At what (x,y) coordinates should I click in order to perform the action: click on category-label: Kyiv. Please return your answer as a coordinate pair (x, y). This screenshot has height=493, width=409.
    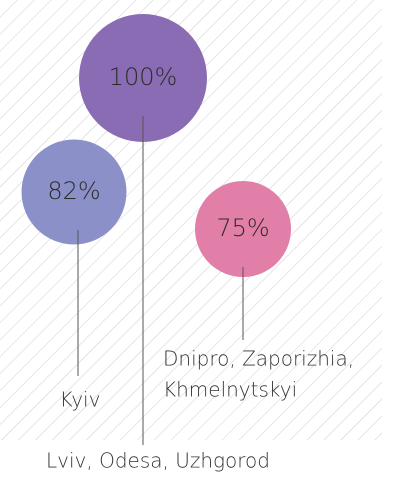
    Looking at the image, I should click on (80, 400).